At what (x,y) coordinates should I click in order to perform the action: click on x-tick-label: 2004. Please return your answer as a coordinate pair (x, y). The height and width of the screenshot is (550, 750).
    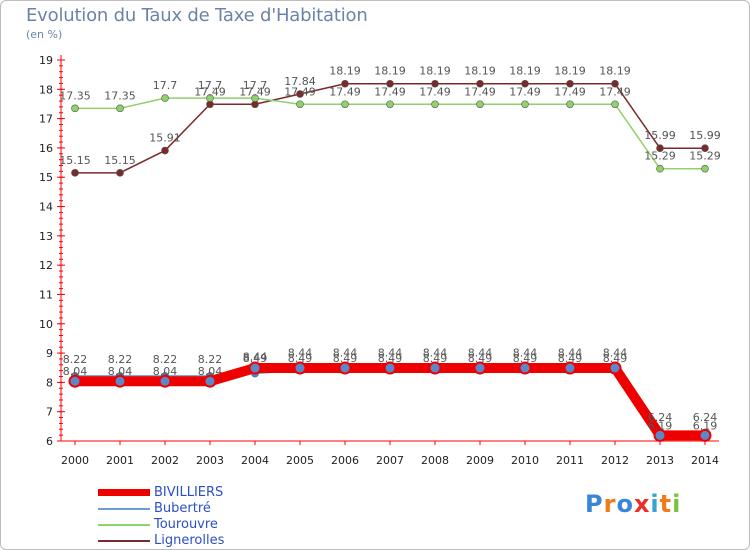
    Looking at the image, I should click on (255, 460).